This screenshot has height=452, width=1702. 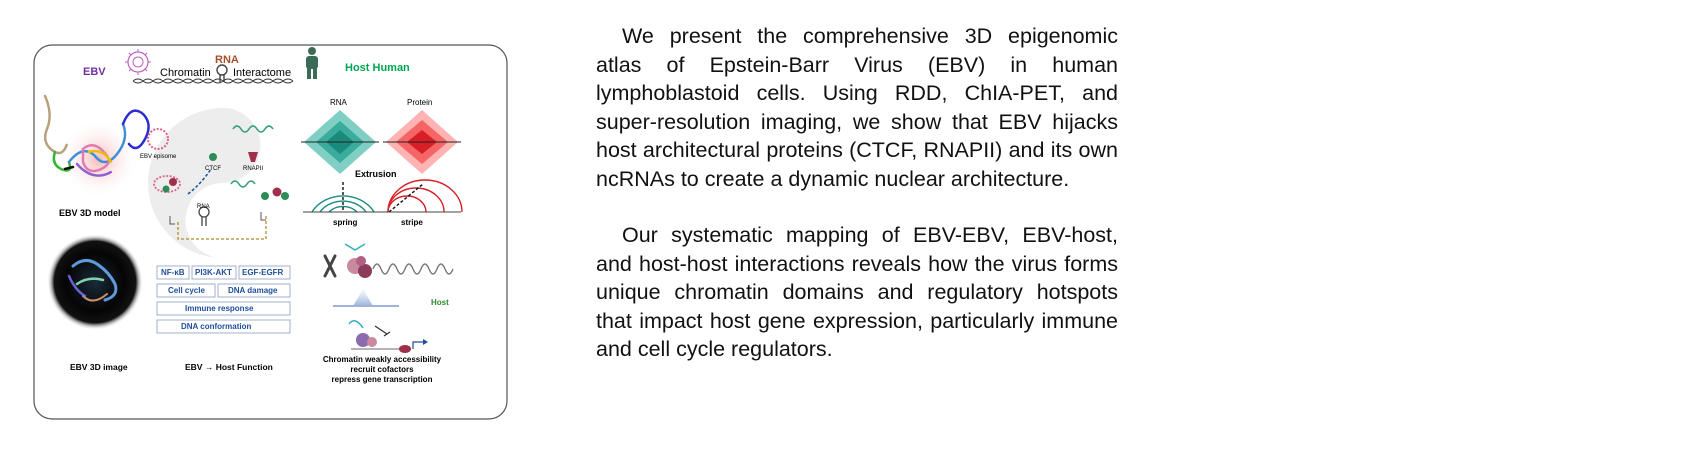 What do you see at coordinates (339, 102) in the screenshot?
I see `rna-map-label: RNA` at bounding box center [339, 102].